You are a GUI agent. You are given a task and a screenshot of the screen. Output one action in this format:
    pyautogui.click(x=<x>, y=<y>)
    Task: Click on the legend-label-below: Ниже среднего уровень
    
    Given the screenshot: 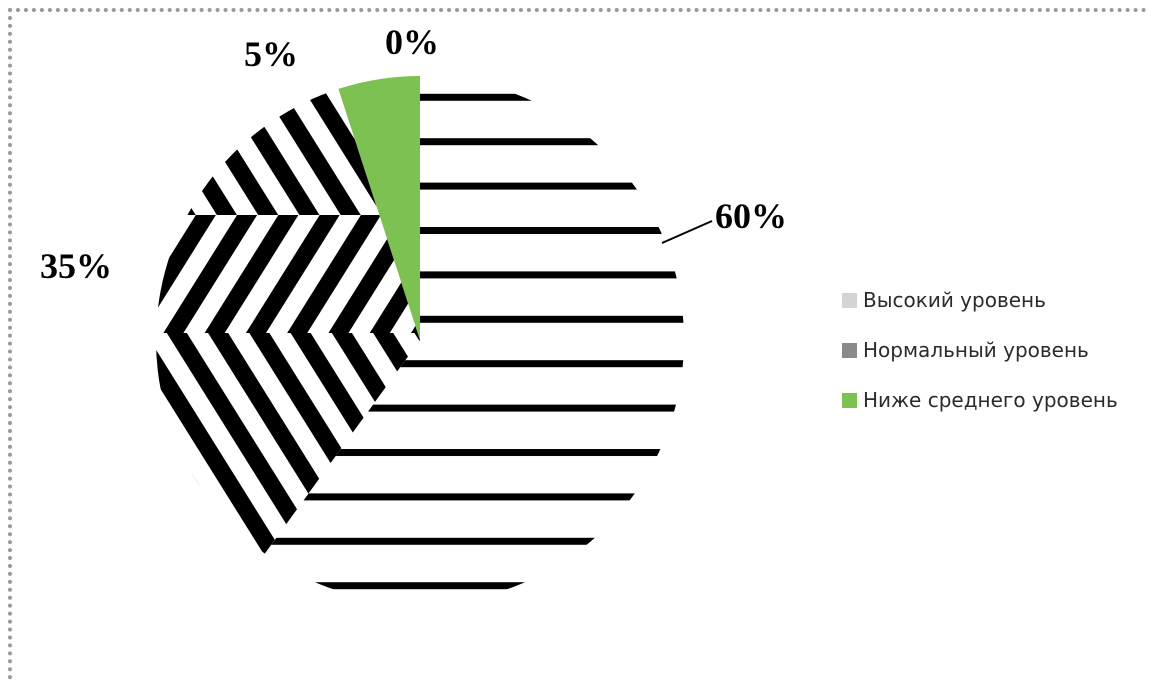 What is the action you would take?
    pyautogui.click(x=990, y=400)
    